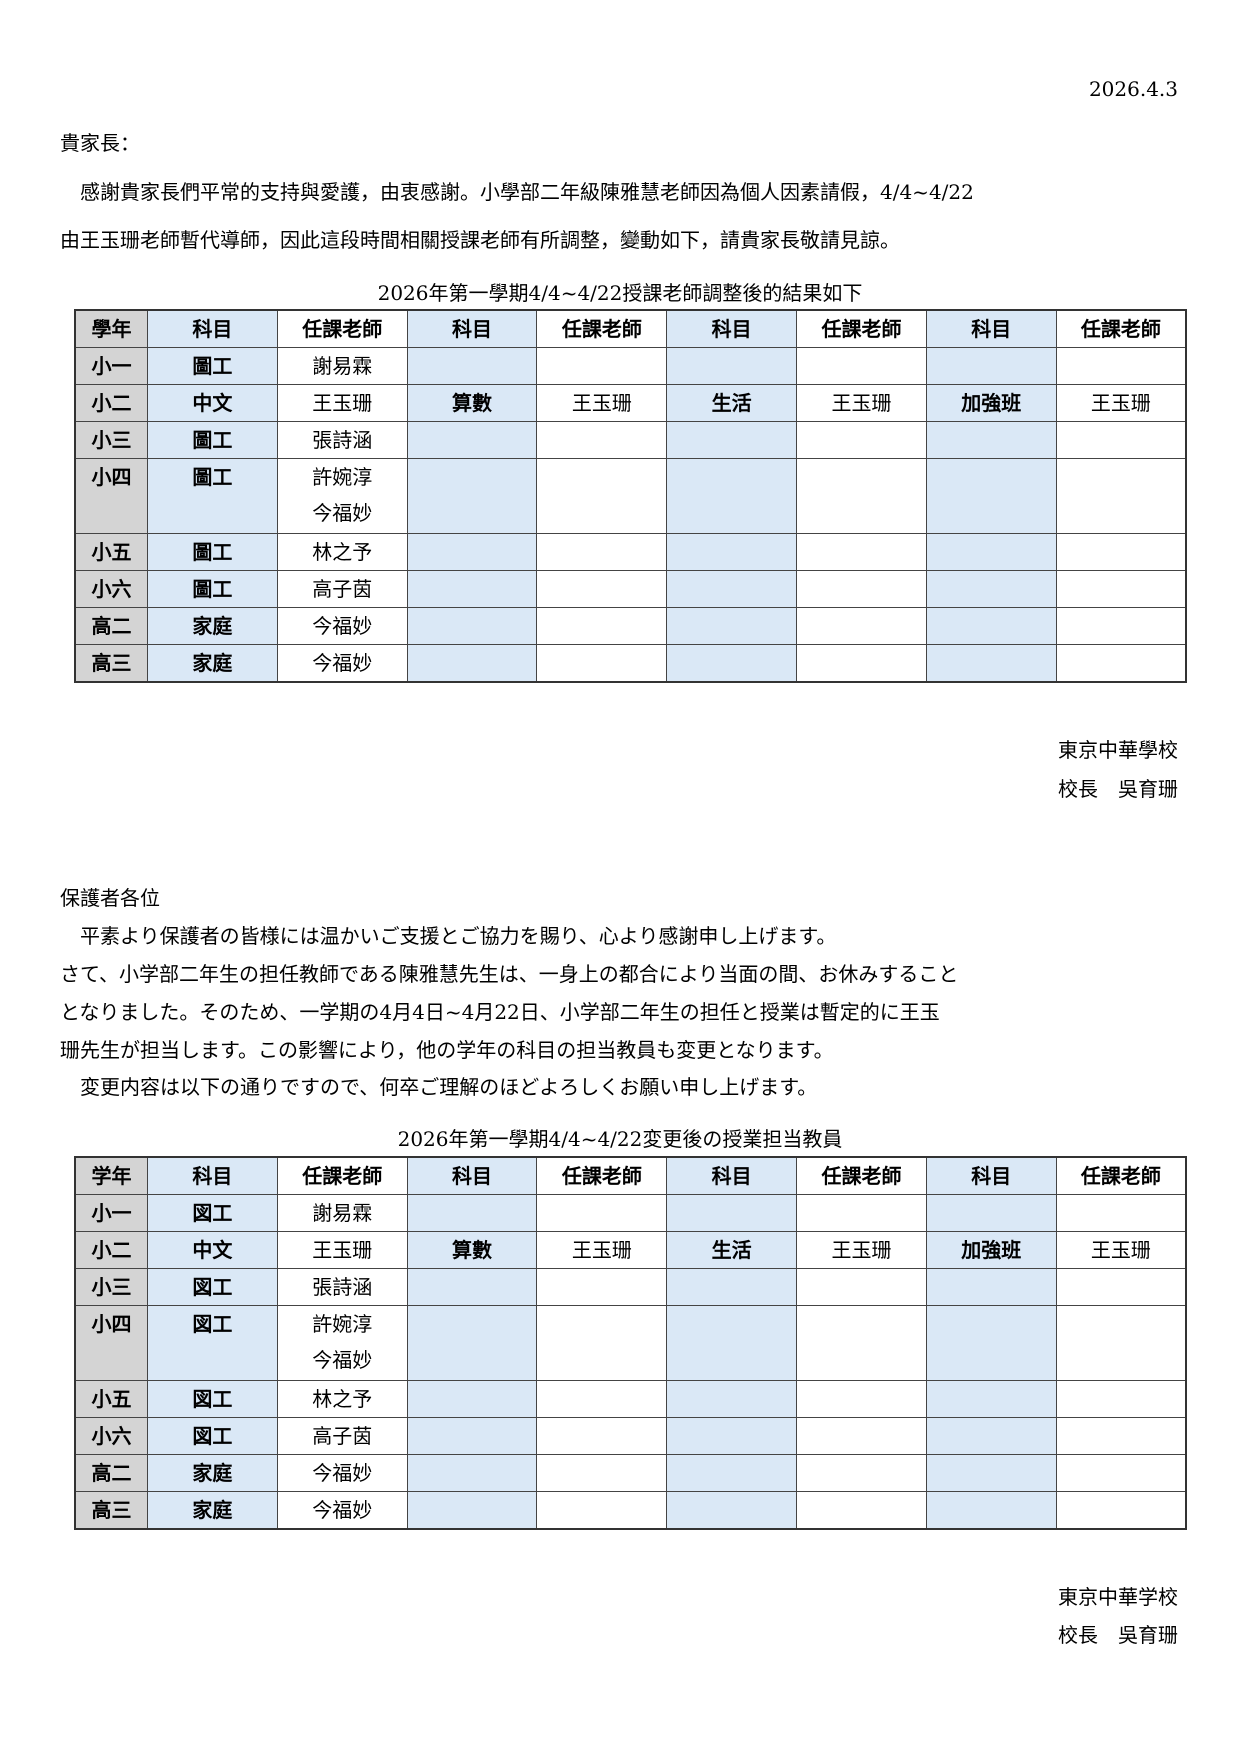  Describe the element at coordinates (1118, 1635) in the screenshot. I see `ja-principal: 校長 吳育珊` at that location.